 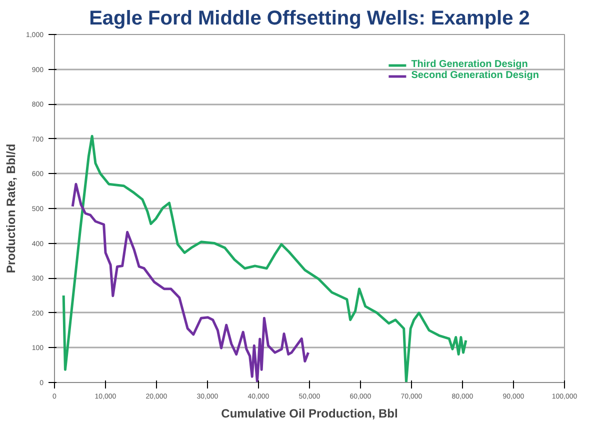 What do you see at coordinates (475, 75) in the screenshot?
I see `legend-label: Second Generation Design` at bounding box center [475, 75].